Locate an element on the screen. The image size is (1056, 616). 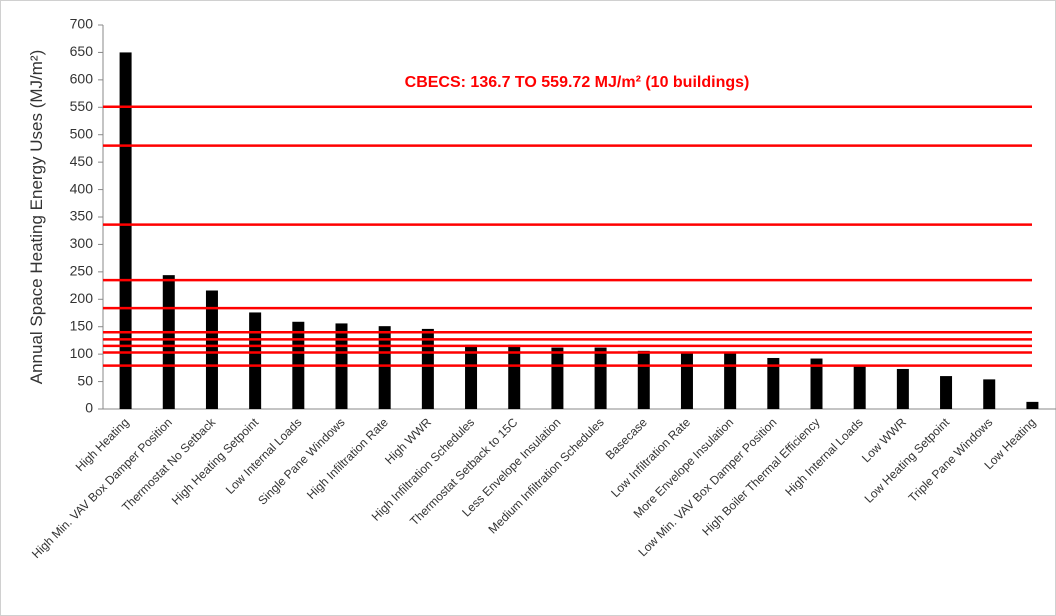
y-tick-label: 50 is located at coordinates (85, 380).